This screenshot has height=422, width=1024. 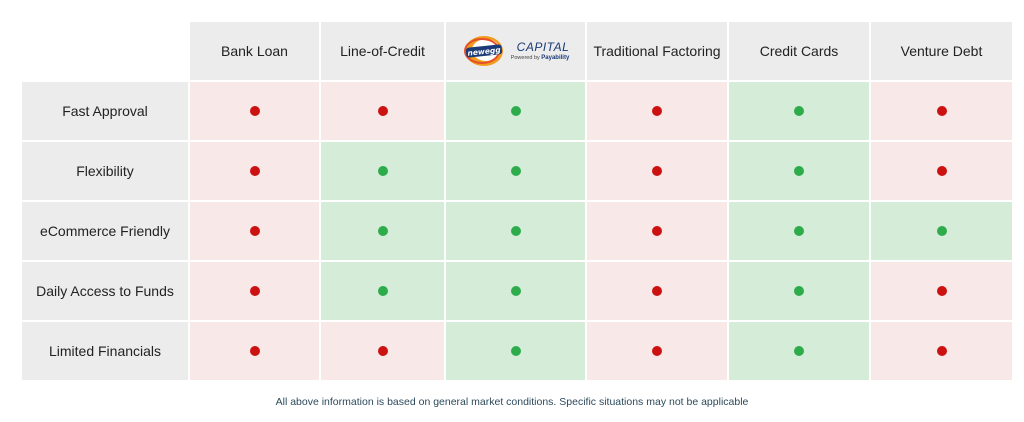 What do you see at coordinates (105, 111) in the screenshot?
I see `row-label: Fast Approval` at bounding box center [105, 111].